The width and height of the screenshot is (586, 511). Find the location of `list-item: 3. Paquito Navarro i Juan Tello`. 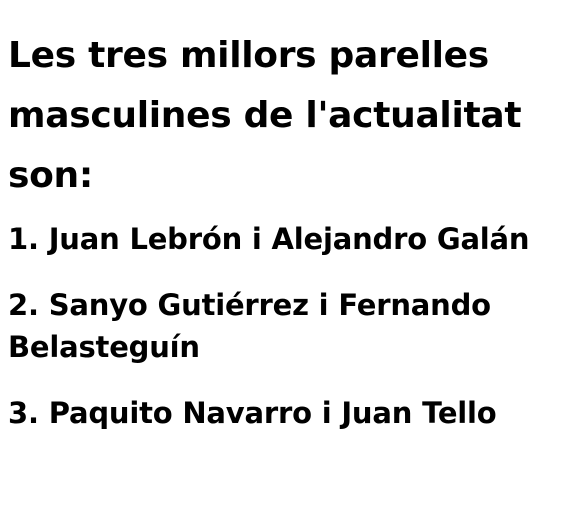

list-item: 3. Paquito Navarro i Juan Tello is located at coordinates (252, 413).